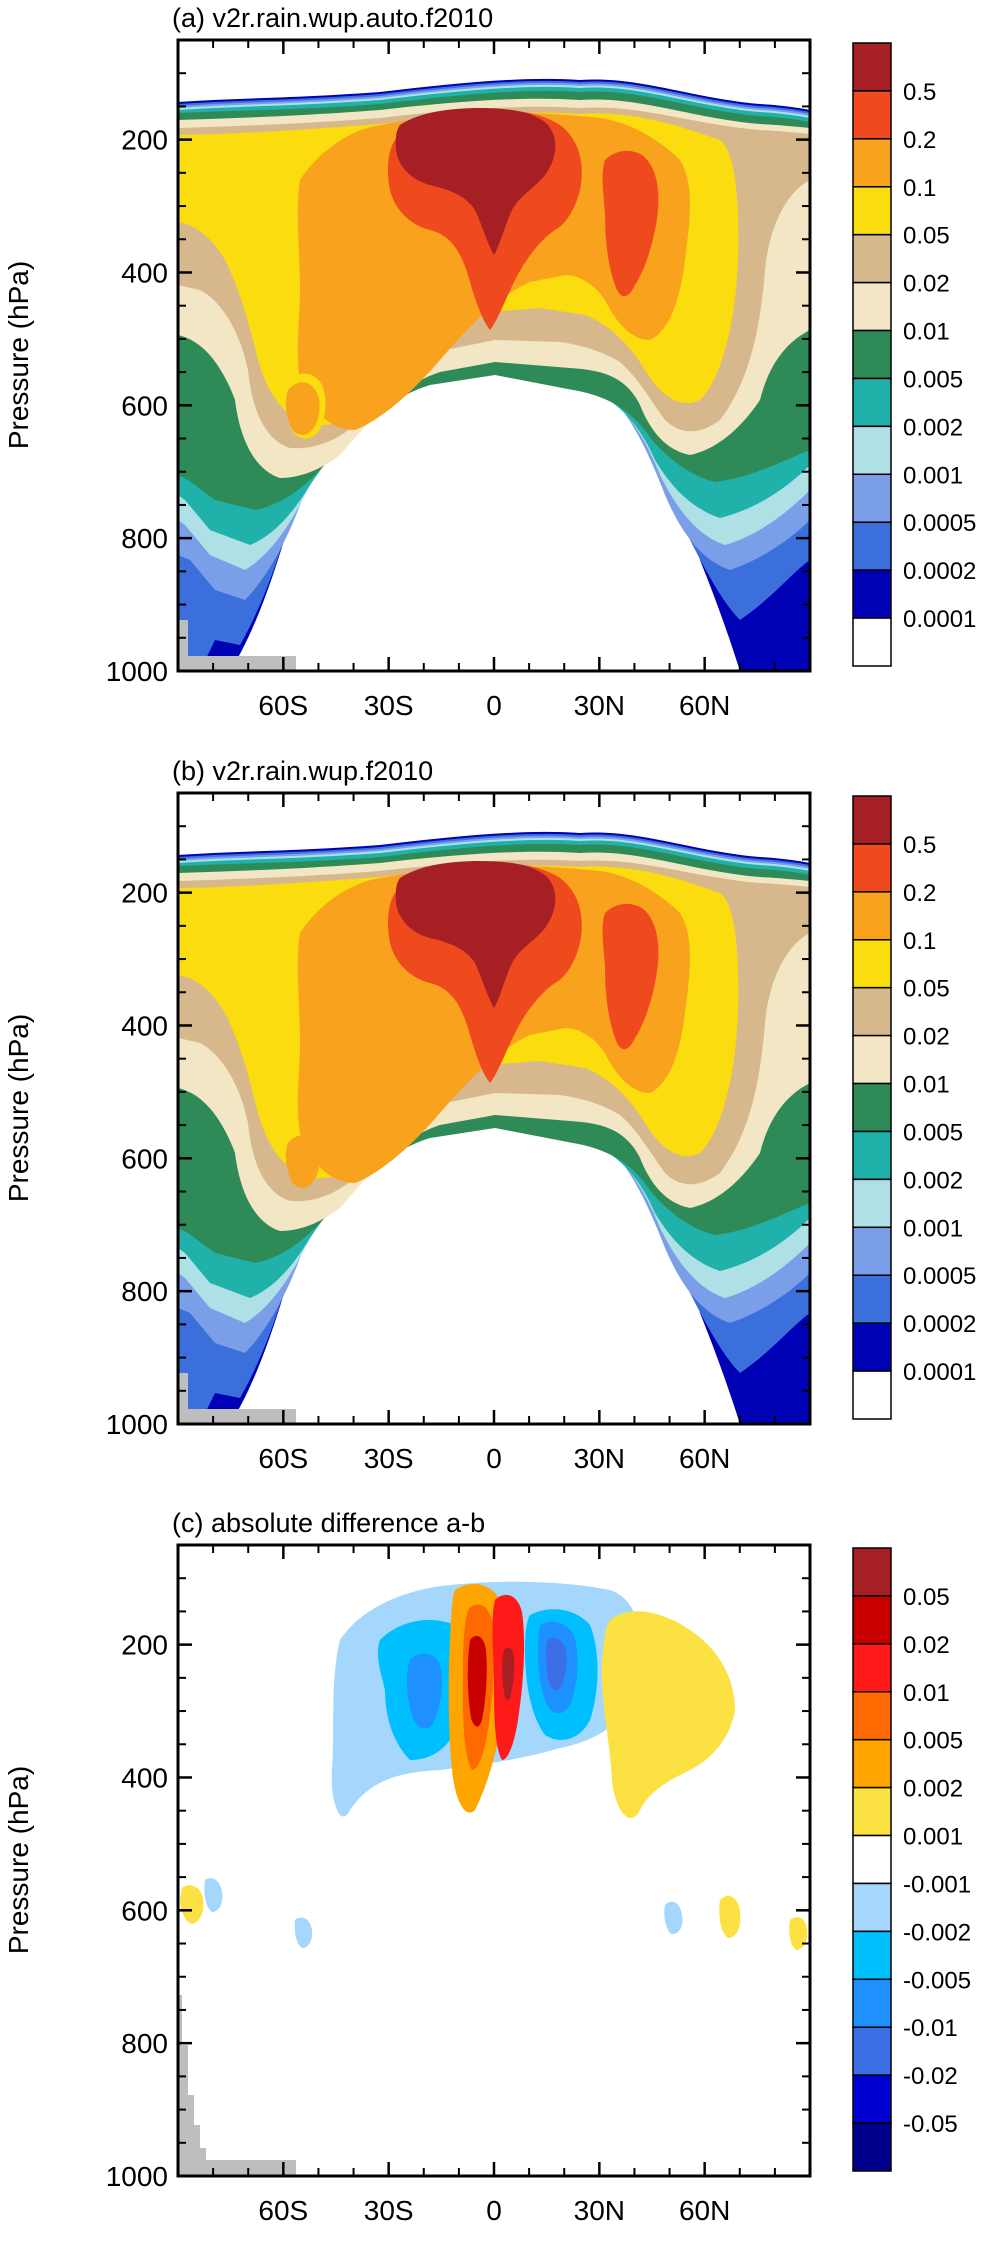  Describe the element at coordinates (237, 1416) in the screenshot. I see `panel-b-topography` at that location.